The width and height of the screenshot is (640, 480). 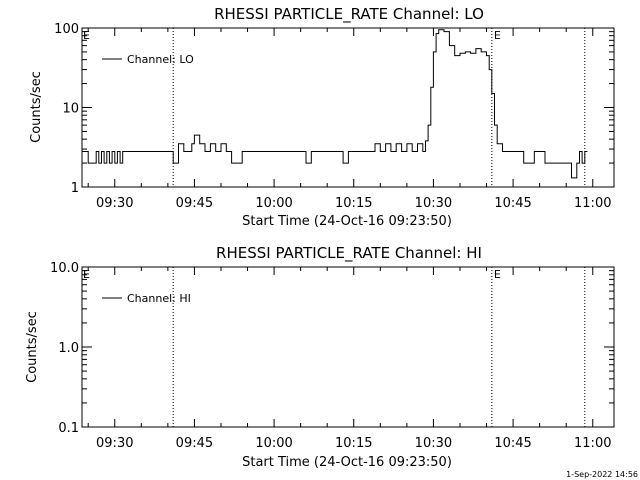 I want to click on y-tick-label: 100, so click(x=66, y=29).